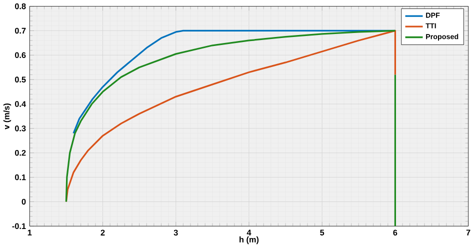 The image size is (474, 247). Describe the element at coordinates (102, 233) in the screenshot. I see `x-tick-label: 2` at that location.